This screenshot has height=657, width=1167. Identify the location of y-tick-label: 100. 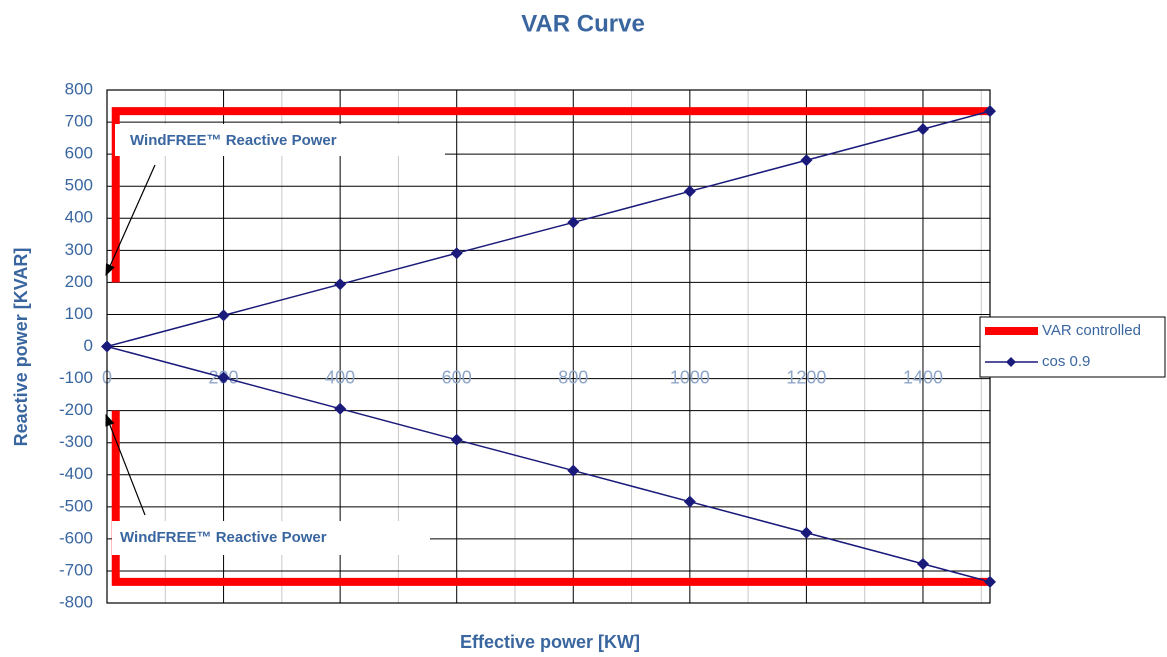
(79, 313).